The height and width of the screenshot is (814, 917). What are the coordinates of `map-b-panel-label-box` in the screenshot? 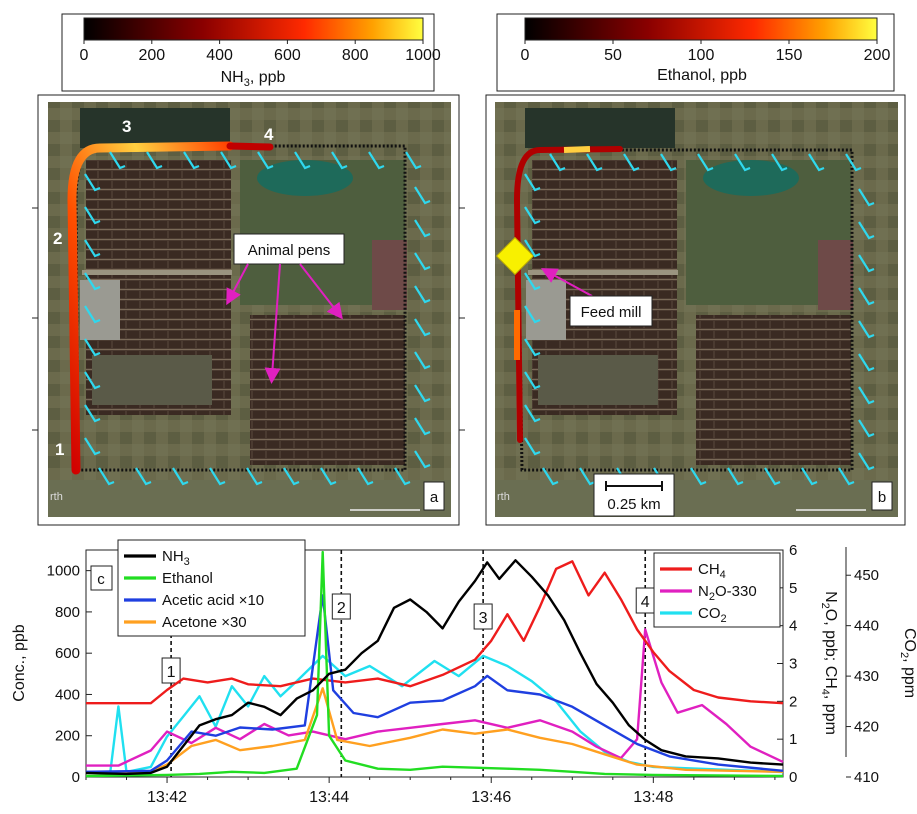 It's located at (882, 496).